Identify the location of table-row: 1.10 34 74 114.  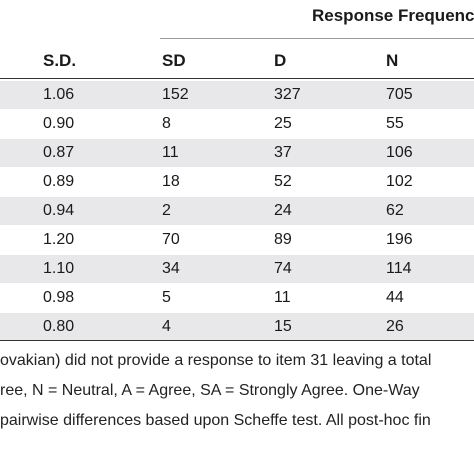
(237, 269).